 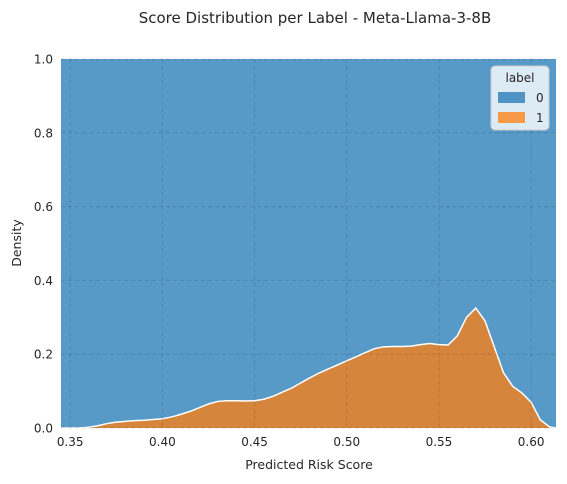 What do you see at coordinates (309, 464) in the screenshot?
I see `x-axis-label: Predicted Risk Score` at bounding box center [309, 464].